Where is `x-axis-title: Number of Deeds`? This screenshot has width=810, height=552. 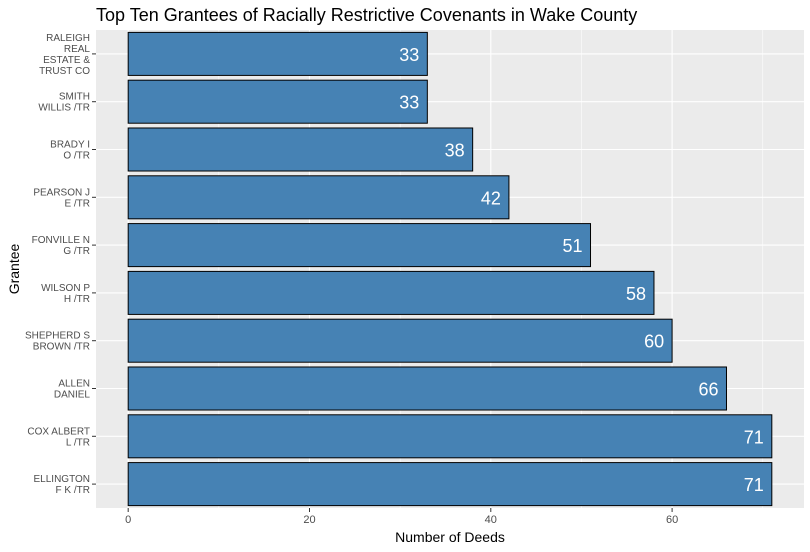
x-axis-title: Number of Deeds is located at coordinates (450, 537).